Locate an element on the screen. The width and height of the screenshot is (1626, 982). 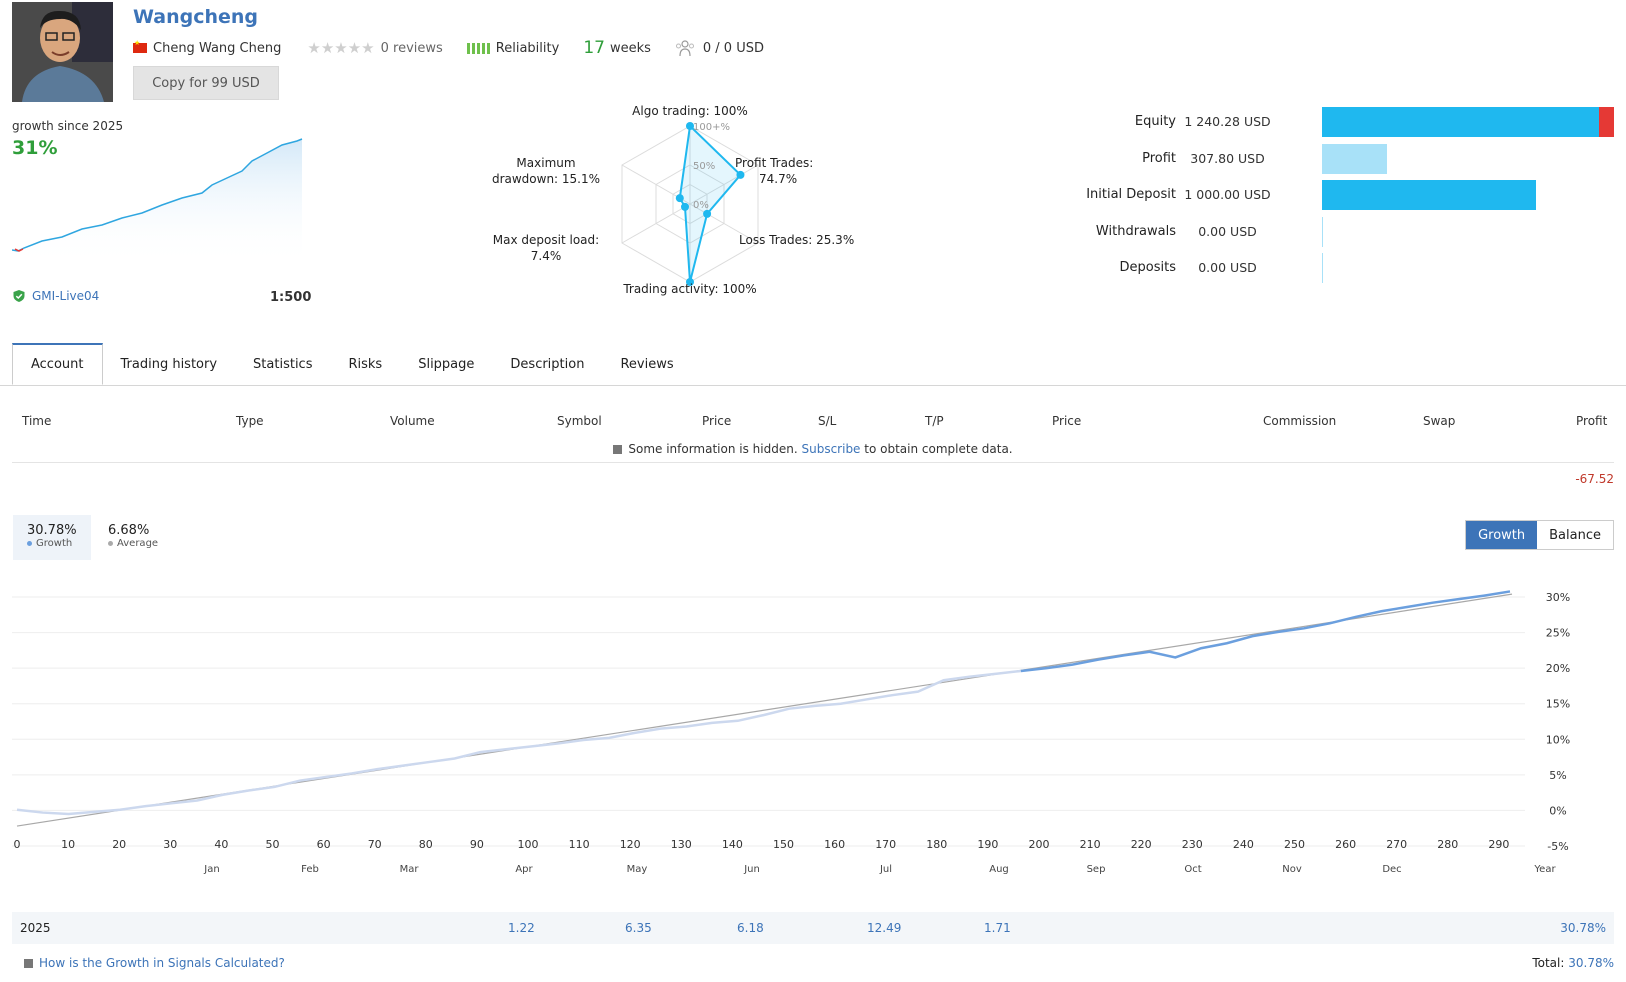
column-header-type-1: Type is located at coordinates (250, 421).